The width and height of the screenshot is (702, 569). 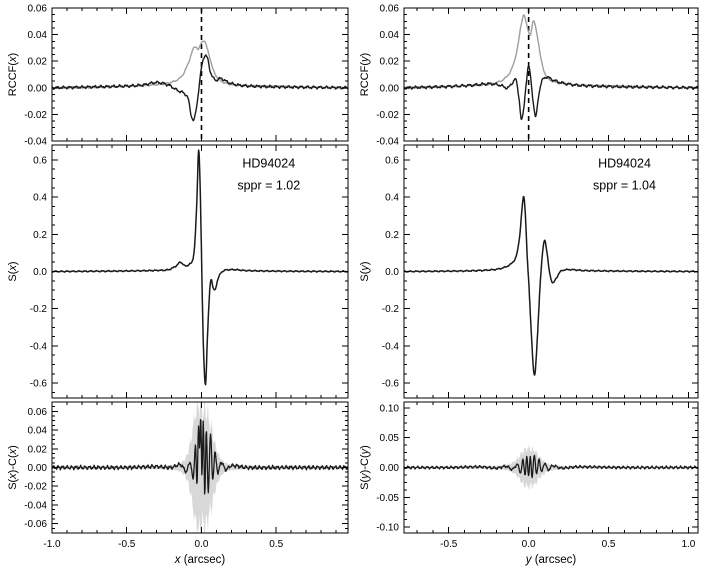 What do you see at coordinates (200, 560) in the screenshot?
I see `x-axis-label: x (arcsec)` at bounding box center [200, 560].